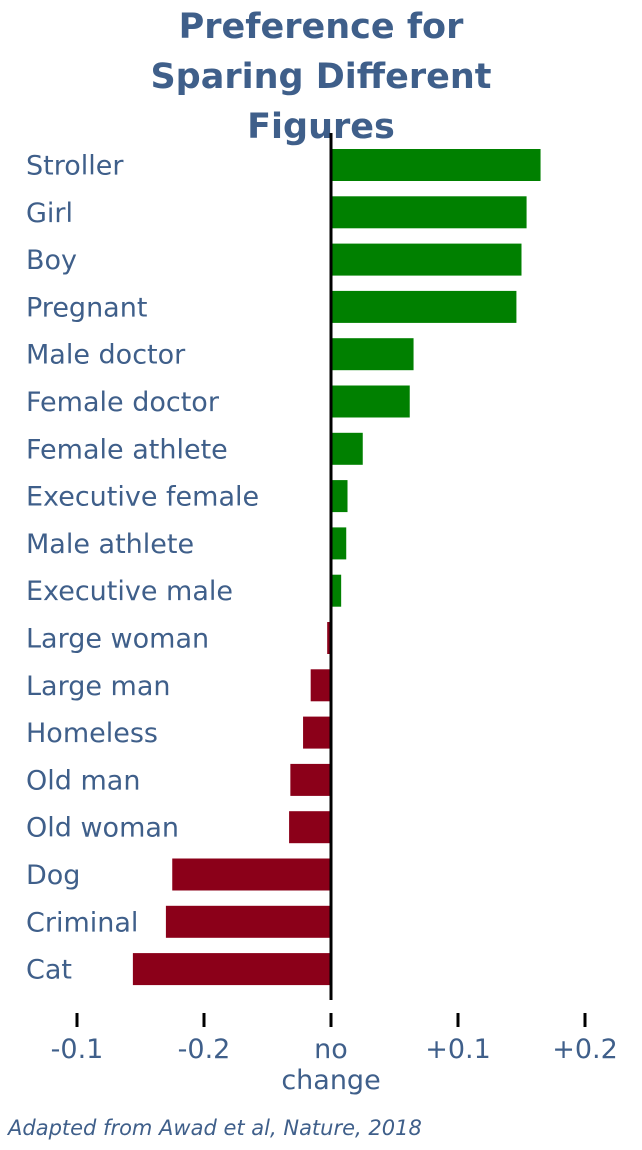 The image size is (642, 1150). Describe the element at coordinates (49, 970) in the screenshot. I see `category-label: Cat` at that location.